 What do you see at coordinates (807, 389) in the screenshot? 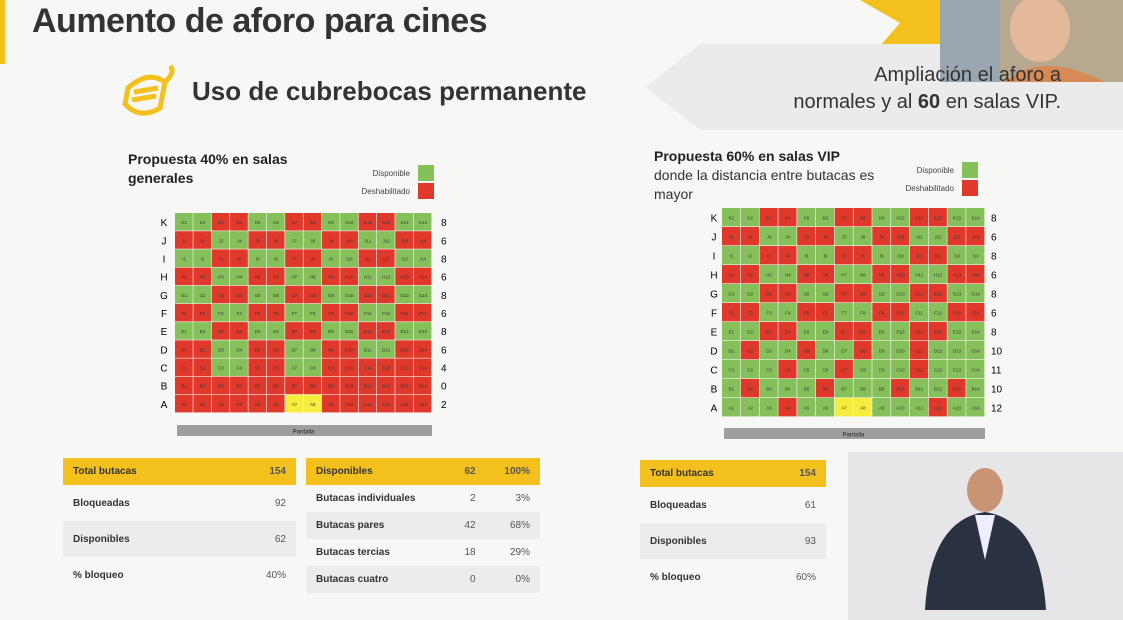
I see `seat-label: B5` at bounding box center [807, 389].